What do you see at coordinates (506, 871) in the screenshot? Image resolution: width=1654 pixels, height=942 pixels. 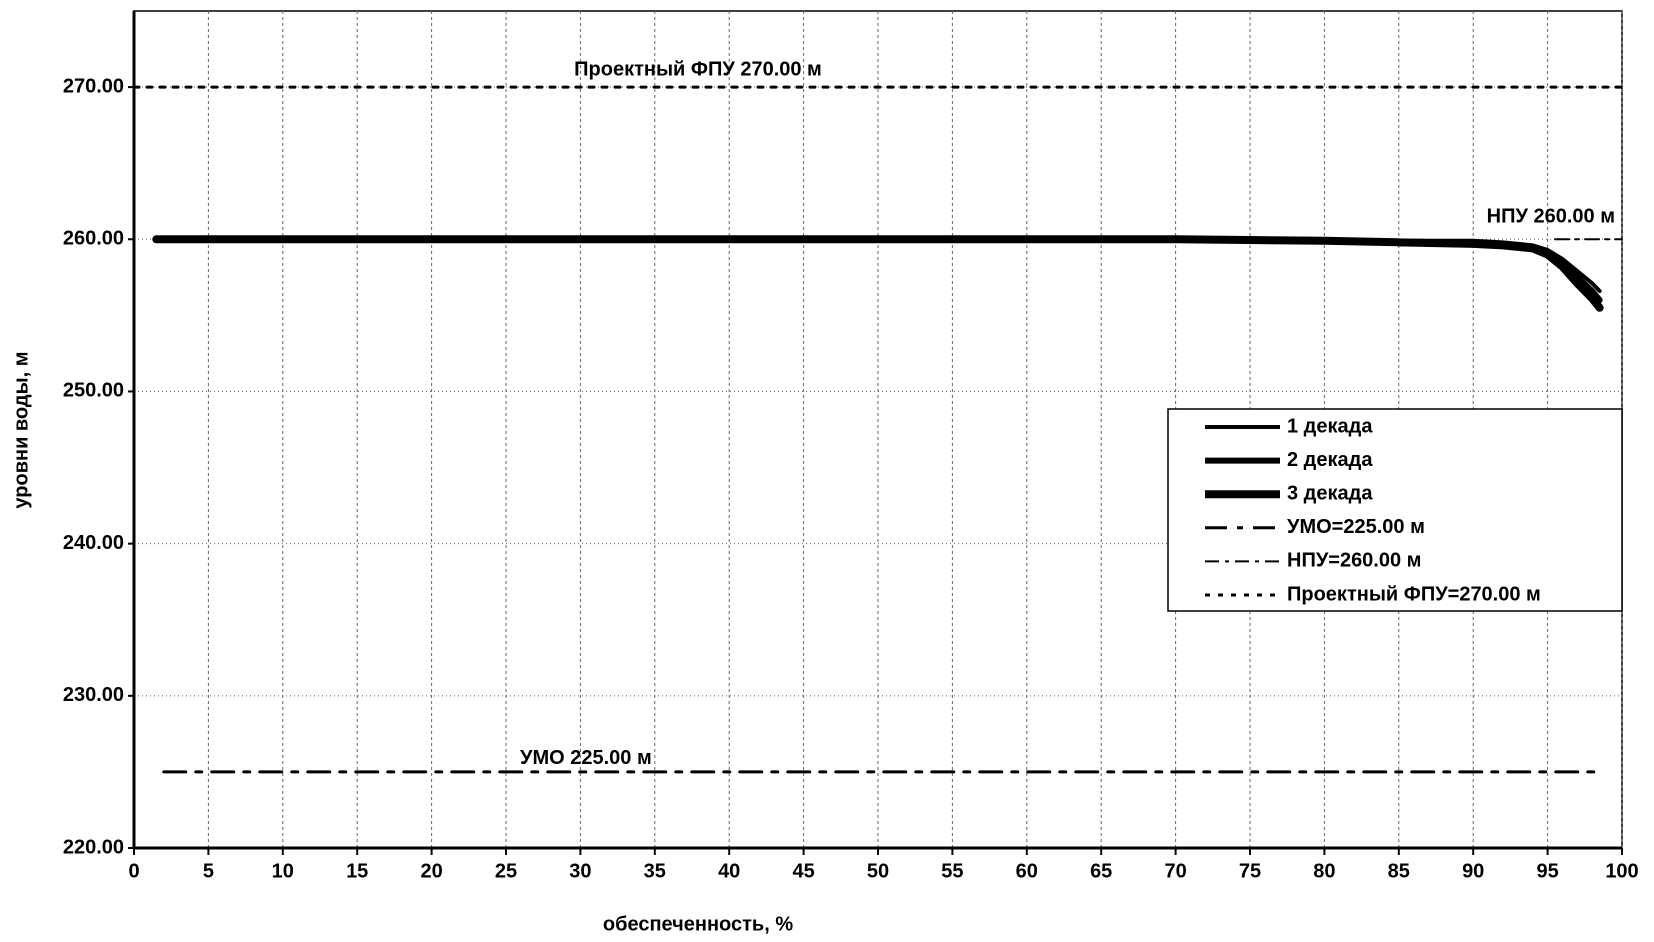 I see `x-tick-label: 25` at bounding box center [506, 871].